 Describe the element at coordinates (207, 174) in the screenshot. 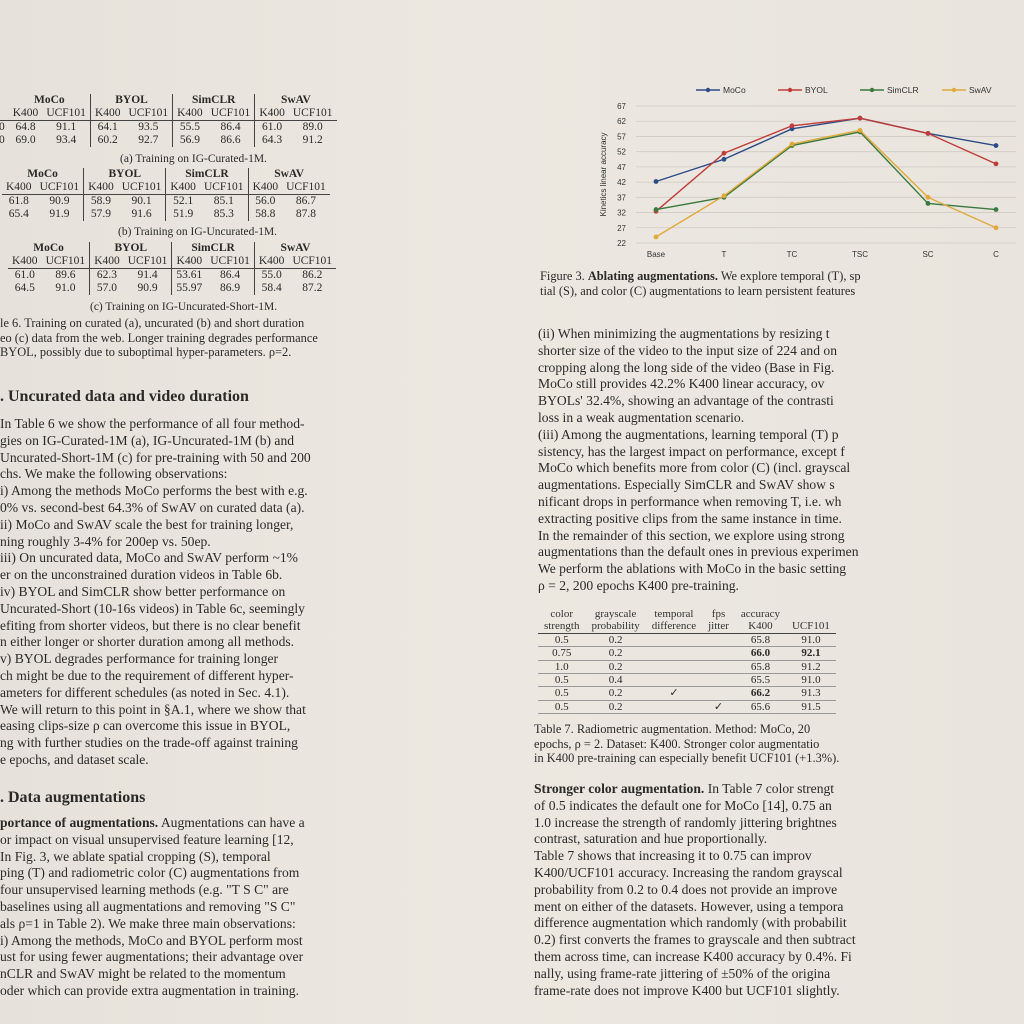

I see `method-header: SimCLR` at that location.